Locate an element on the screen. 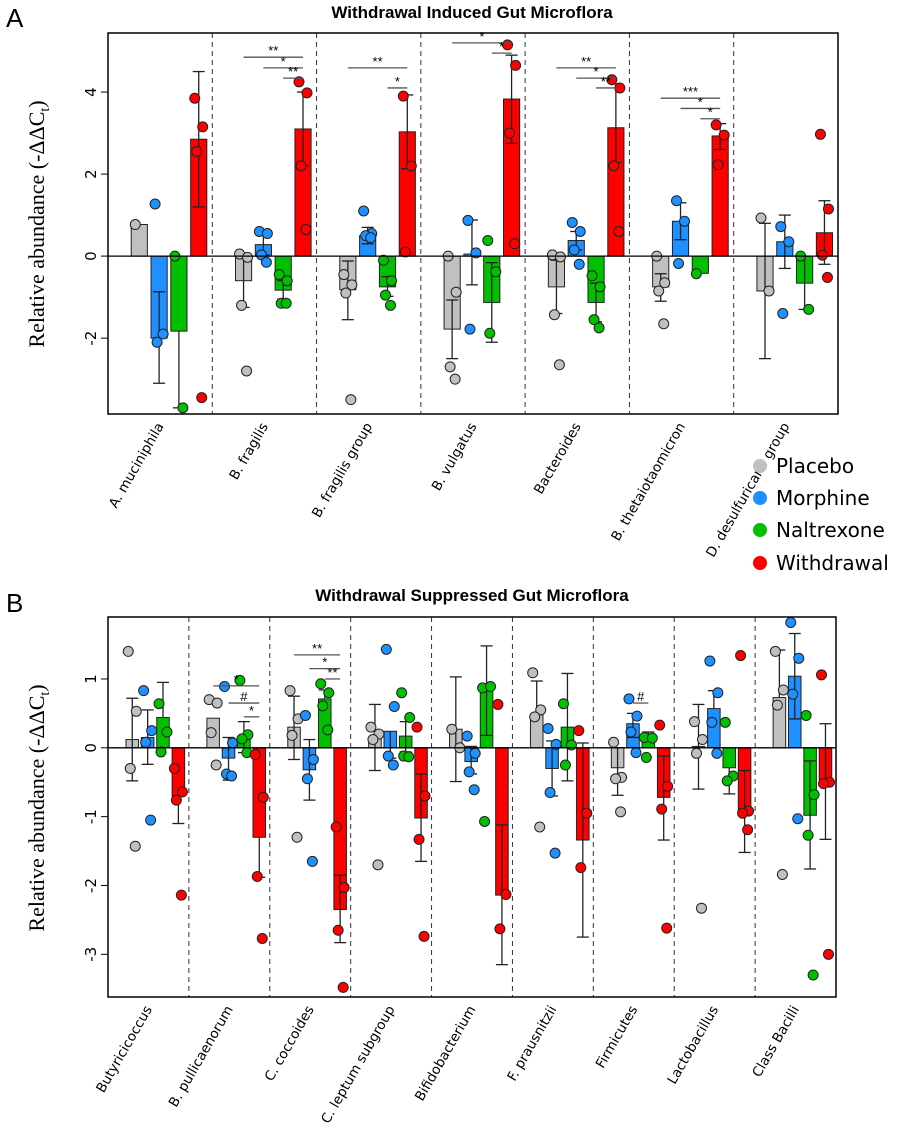  x-tick-label: Lactobacillus is located at coordinates (693, 1045).